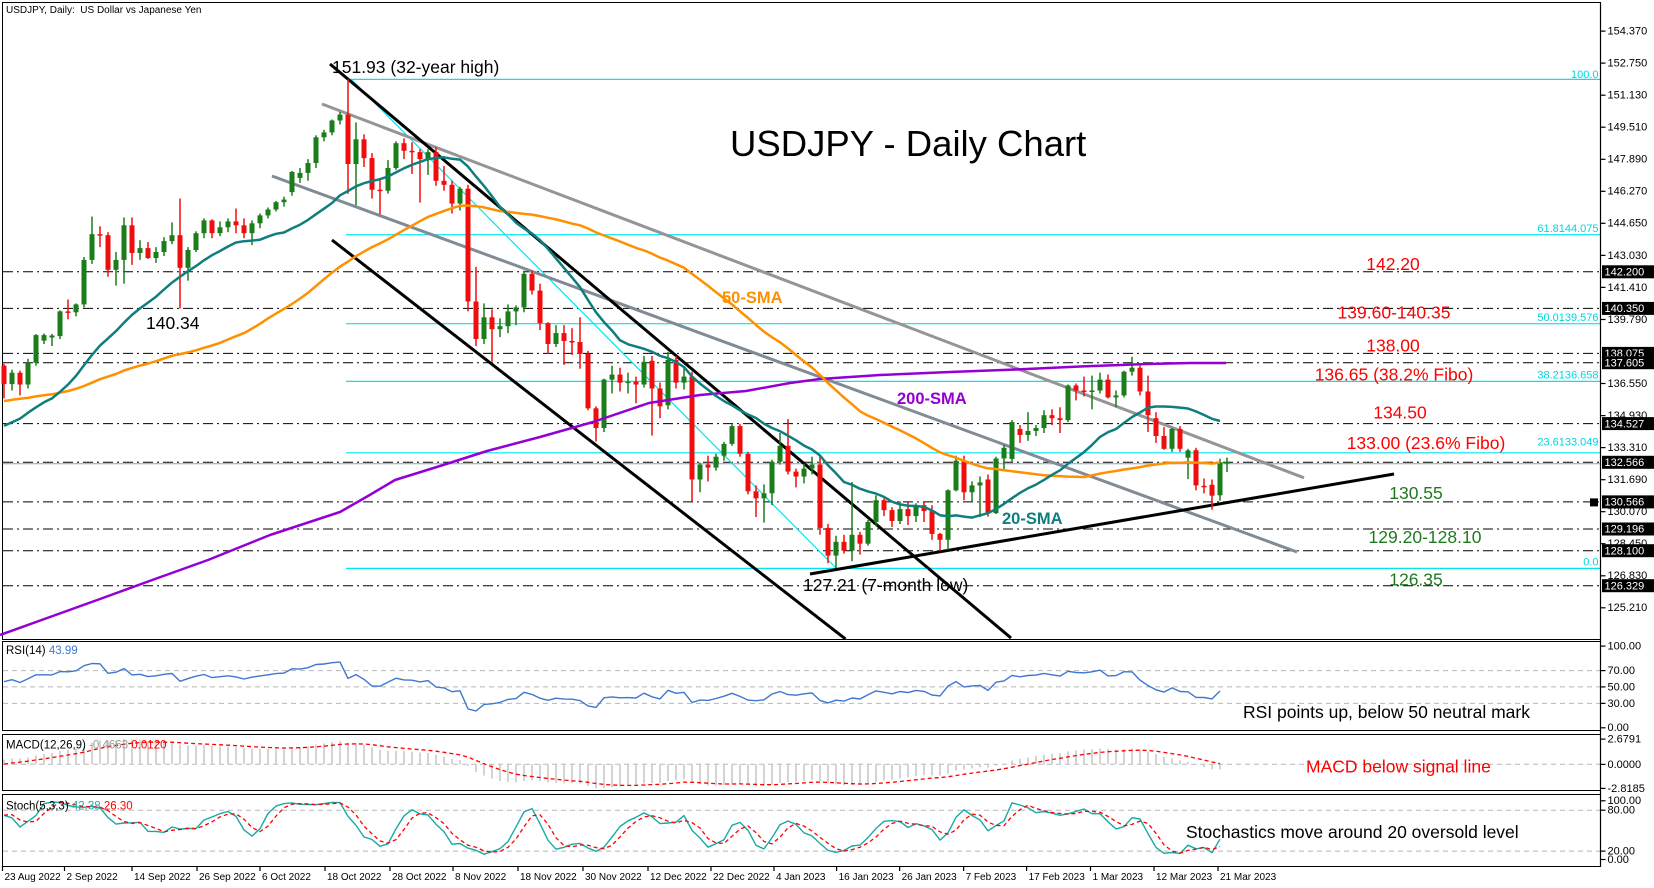 The height and width of the screenshot is (888, 1654). Describe the element at coordinates (1622, 852) in the screenshot. I see `svg-text: 20.00` at that location.